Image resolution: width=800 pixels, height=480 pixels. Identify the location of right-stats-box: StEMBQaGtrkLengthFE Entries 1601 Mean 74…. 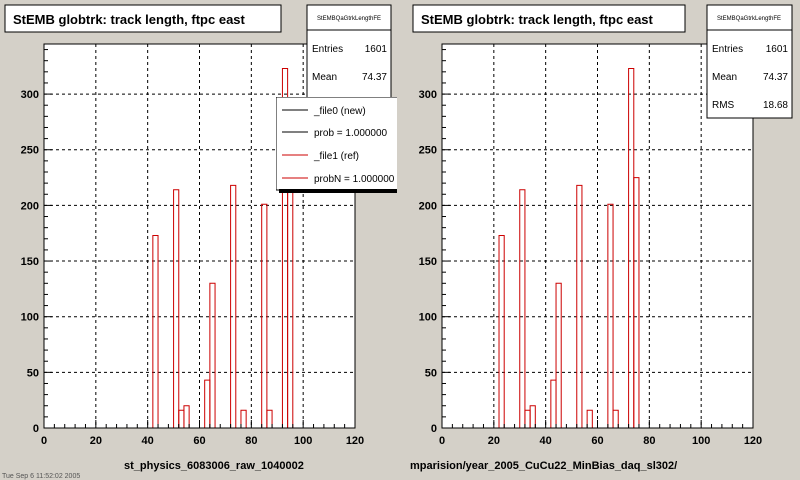
(749, 61).